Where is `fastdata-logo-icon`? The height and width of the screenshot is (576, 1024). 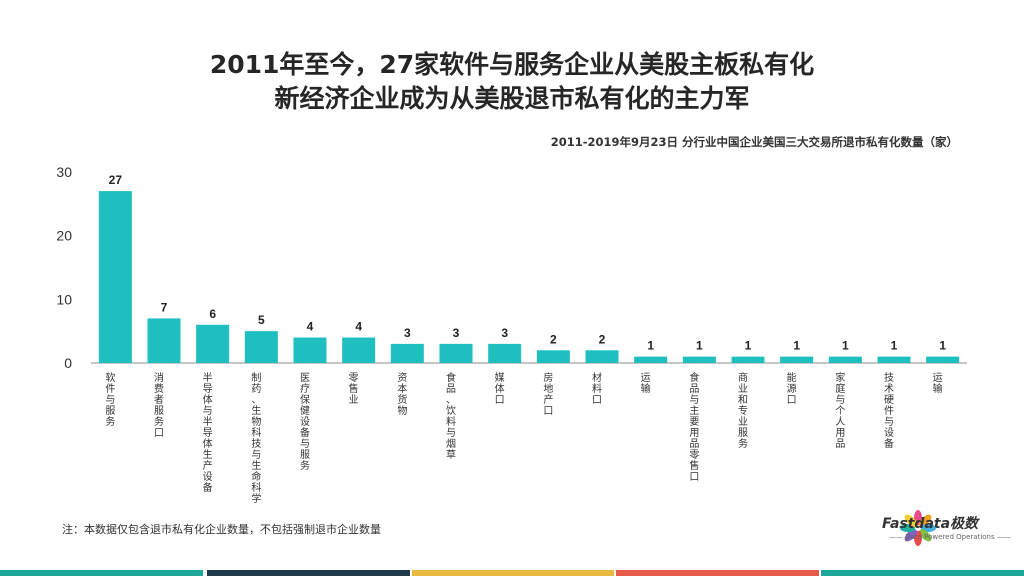
fastdata-logo-icon is located at coordinates (918, 528).